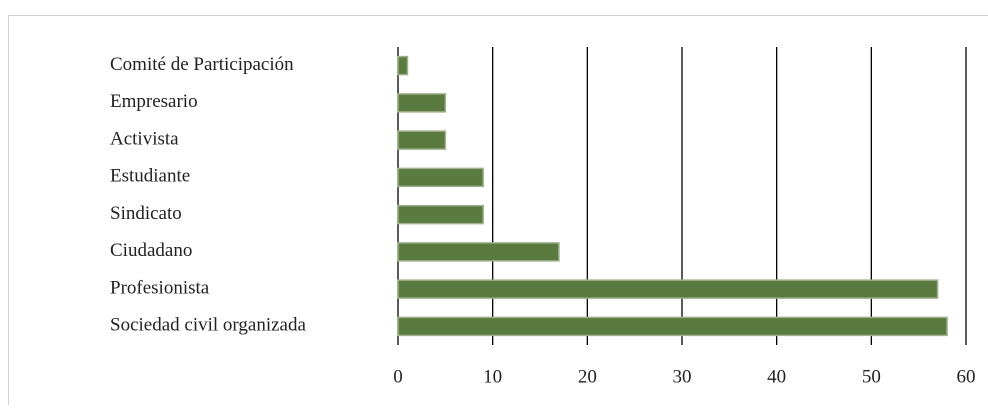 Image resolution: width=988 pixels, height=410 pixels. Describe the element at coordinates (871, 376) in the screenshot. I see `x-tick-label: 50` at that location.